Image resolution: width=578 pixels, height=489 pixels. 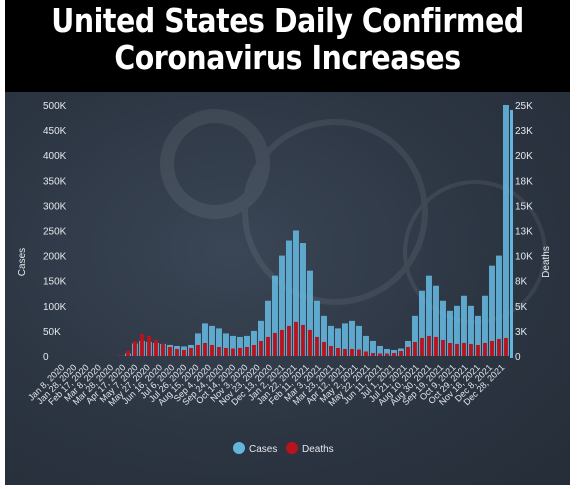 I want to click on y-tick-right: 20K, so click(x=524, y=156).